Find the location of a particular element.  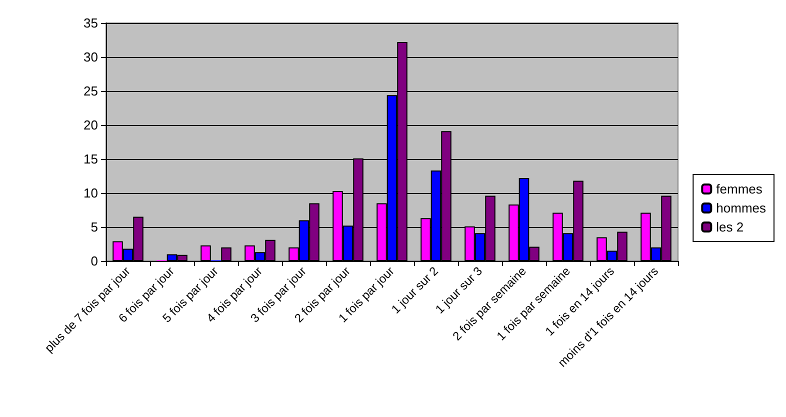

y-tick-label: 15 is located at coordinates (91, 159).